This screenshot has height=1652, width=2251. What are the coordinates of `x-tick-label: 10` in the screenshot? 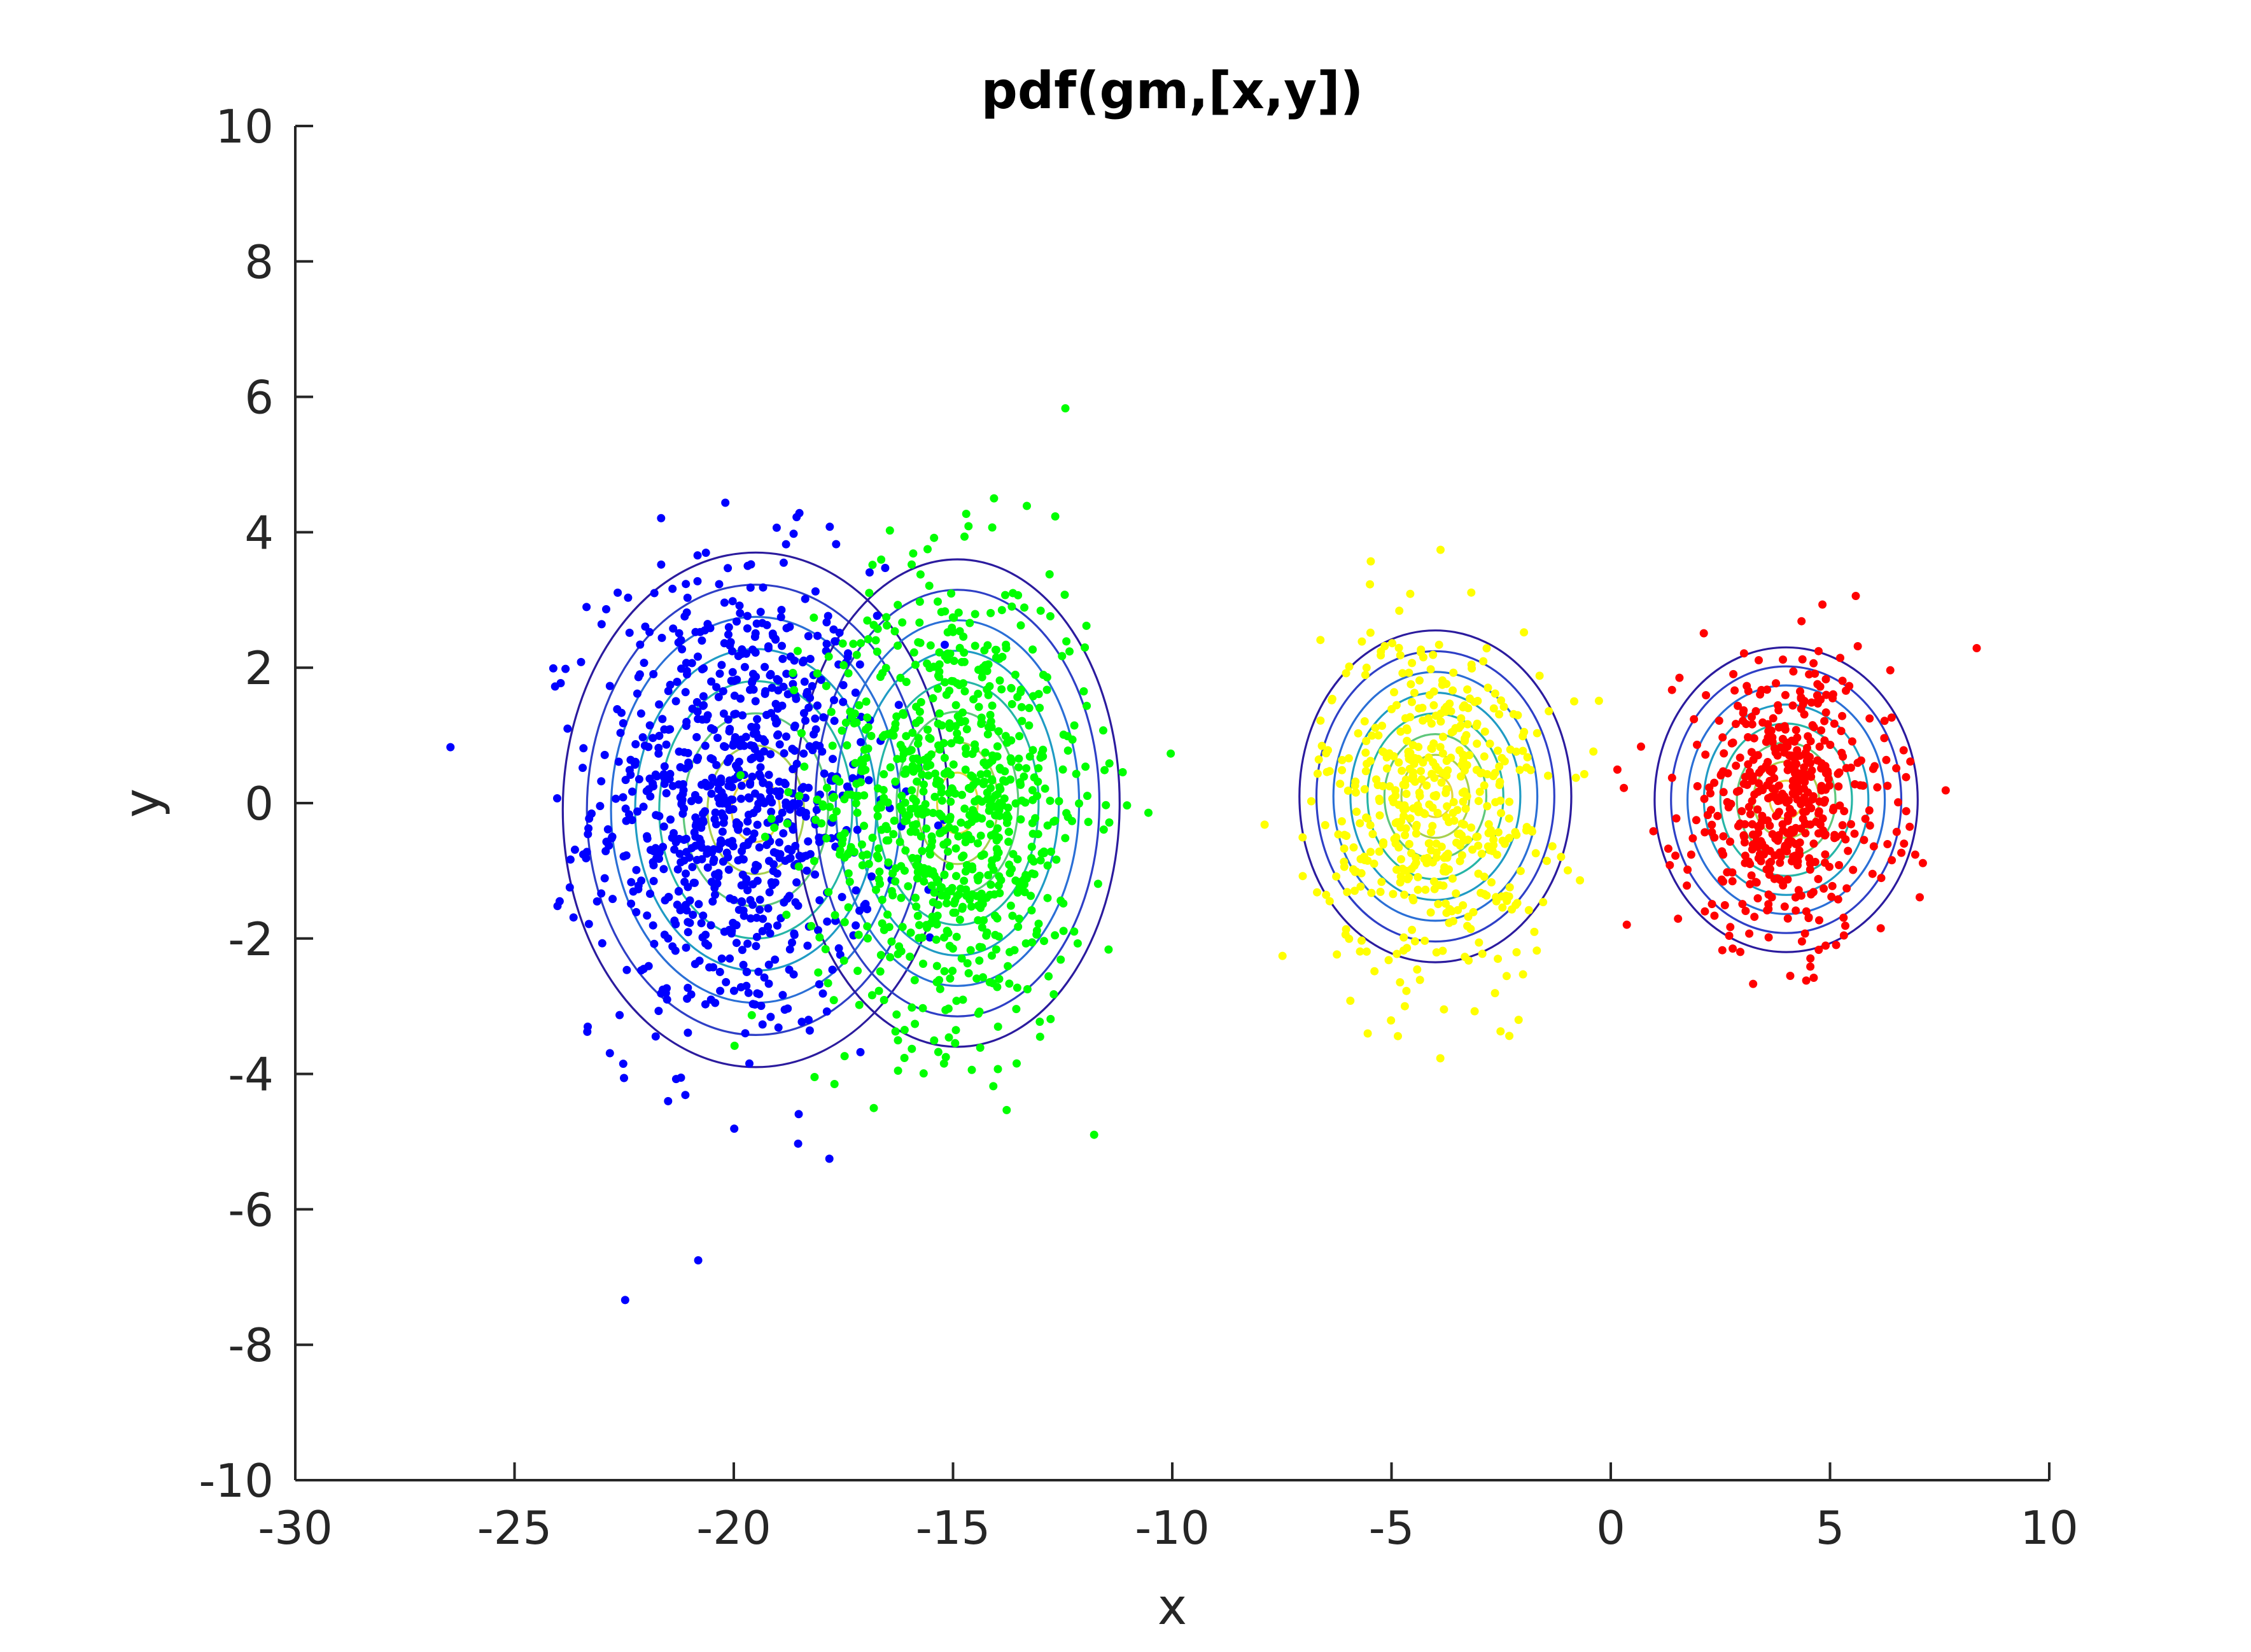 It's located at (2049, 1528).